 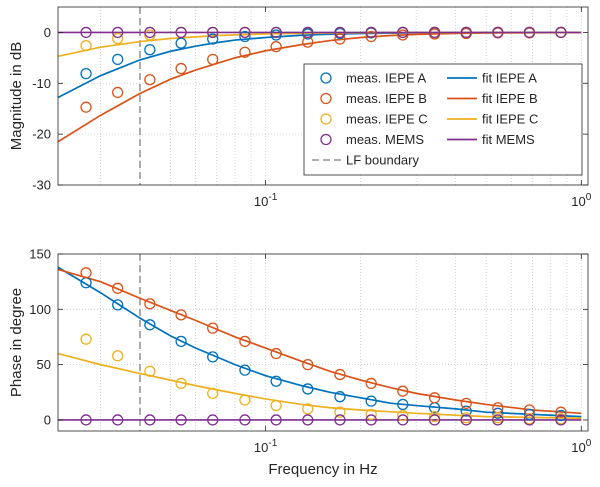 I want to click on phase-fit-iepe-c-line, so click(x=319, y=386).